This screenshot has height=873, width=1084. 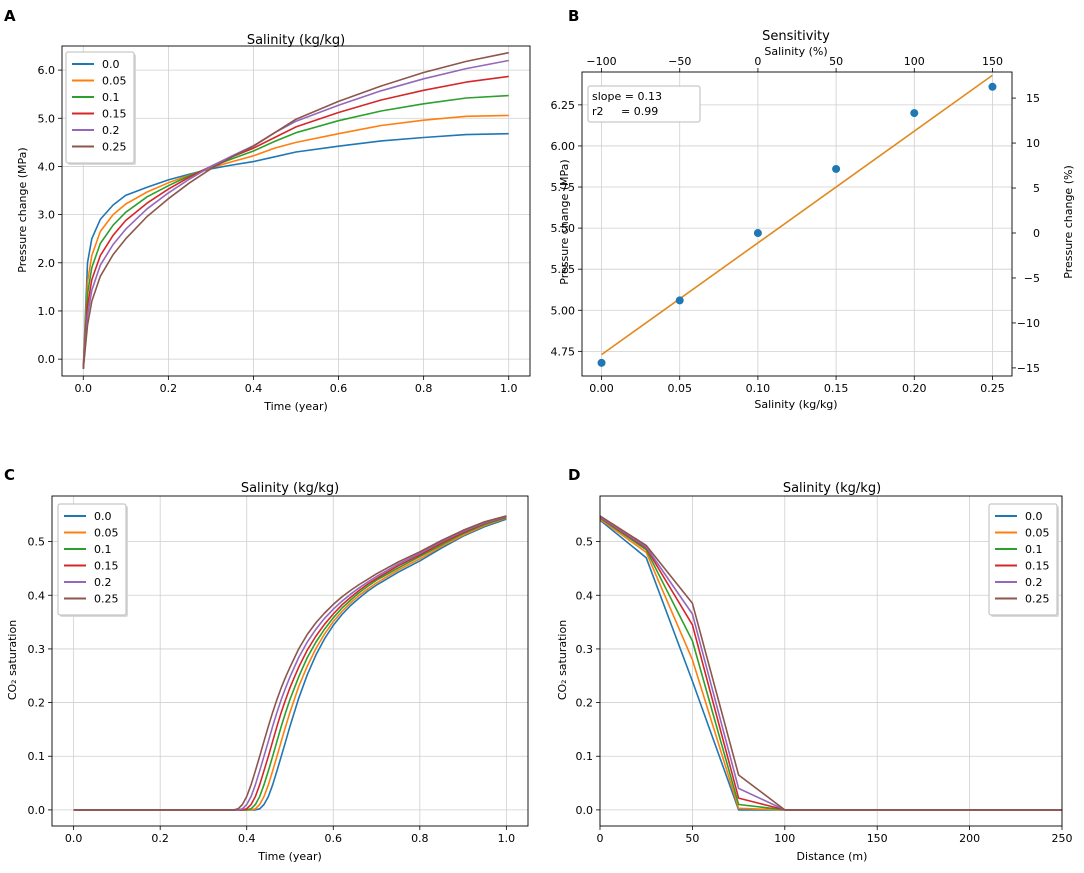 What do you see at coordinates (12, 660) in the screenshot?
I see `panel-c-ylabel: CO₂ saturation` at bounding box center [12, 660].